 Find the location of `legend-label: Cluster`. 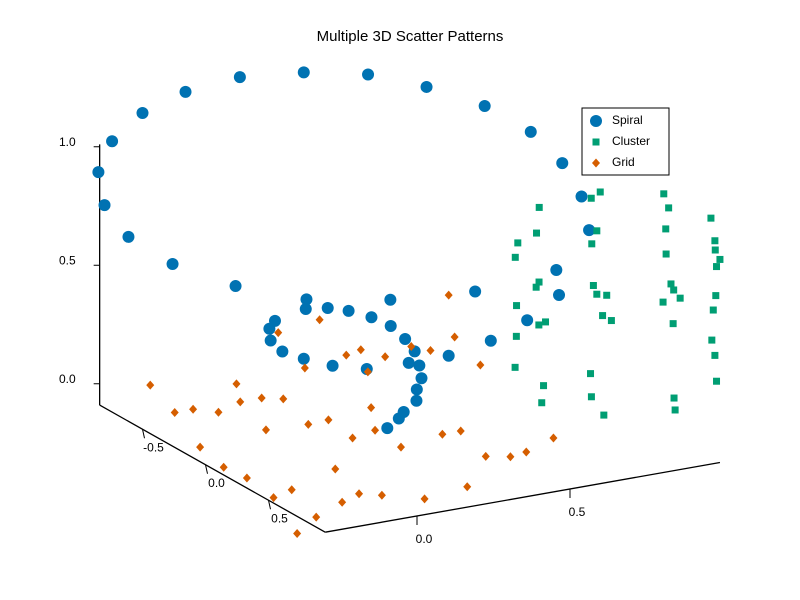

legend-label: Cluster is located at coordinates (631, 141).